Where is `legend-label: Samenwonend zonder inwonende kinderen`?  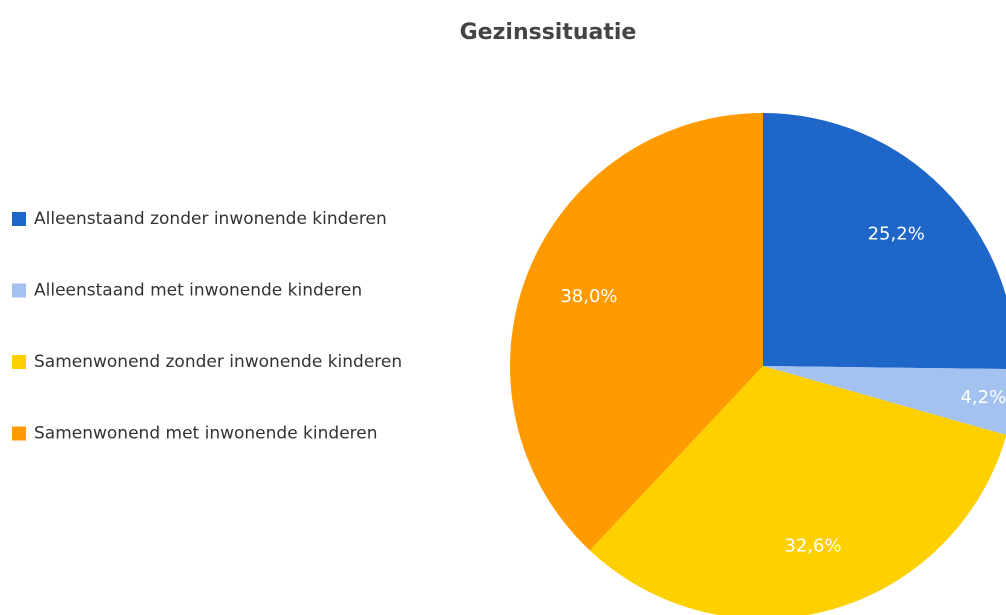 legend-label: Samenwonend zonder inwonende kinderen is located at coordinates (218, 362).